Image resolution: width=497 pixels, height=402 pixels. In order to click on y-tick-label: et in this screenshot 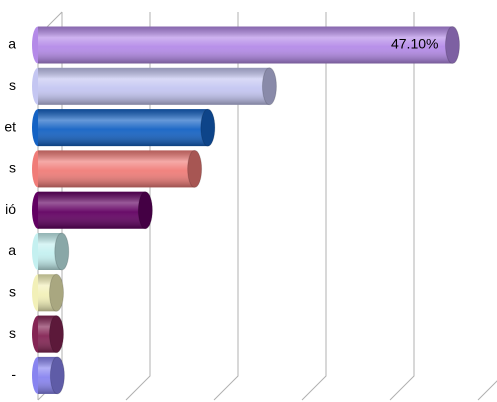, I will do `click(10, 126)`.